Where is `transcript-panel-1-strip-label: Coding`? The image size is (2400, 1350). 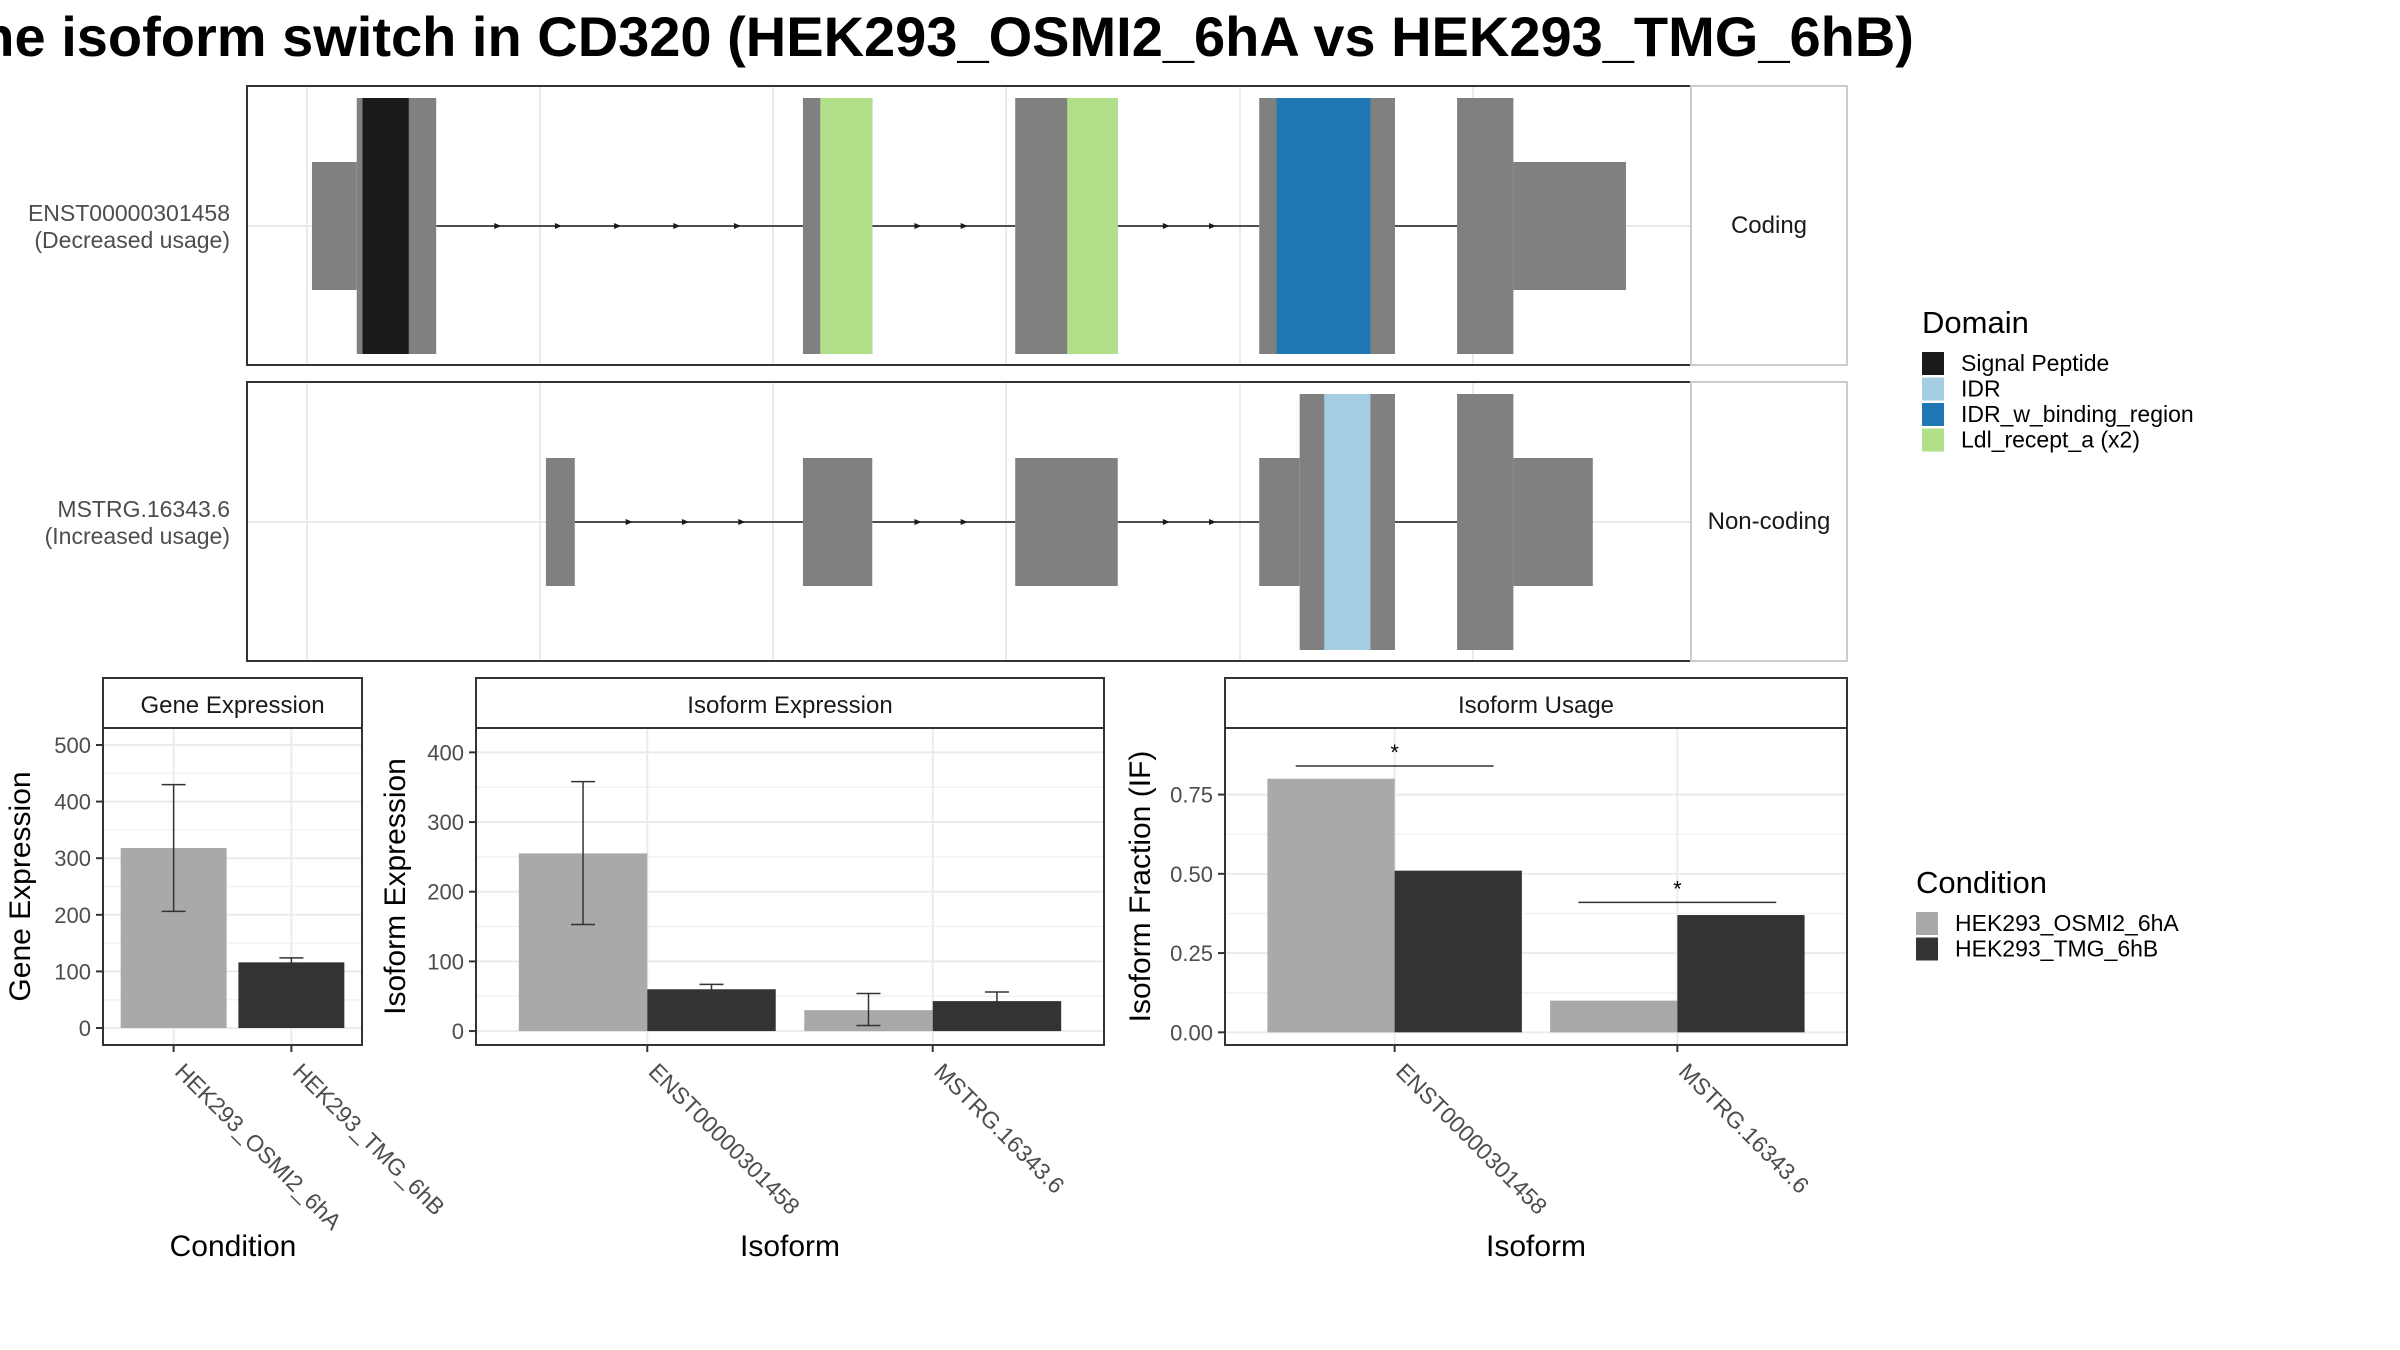
transcript-panel-1-strip-label: Coding is located at coordinates (1769, 225).